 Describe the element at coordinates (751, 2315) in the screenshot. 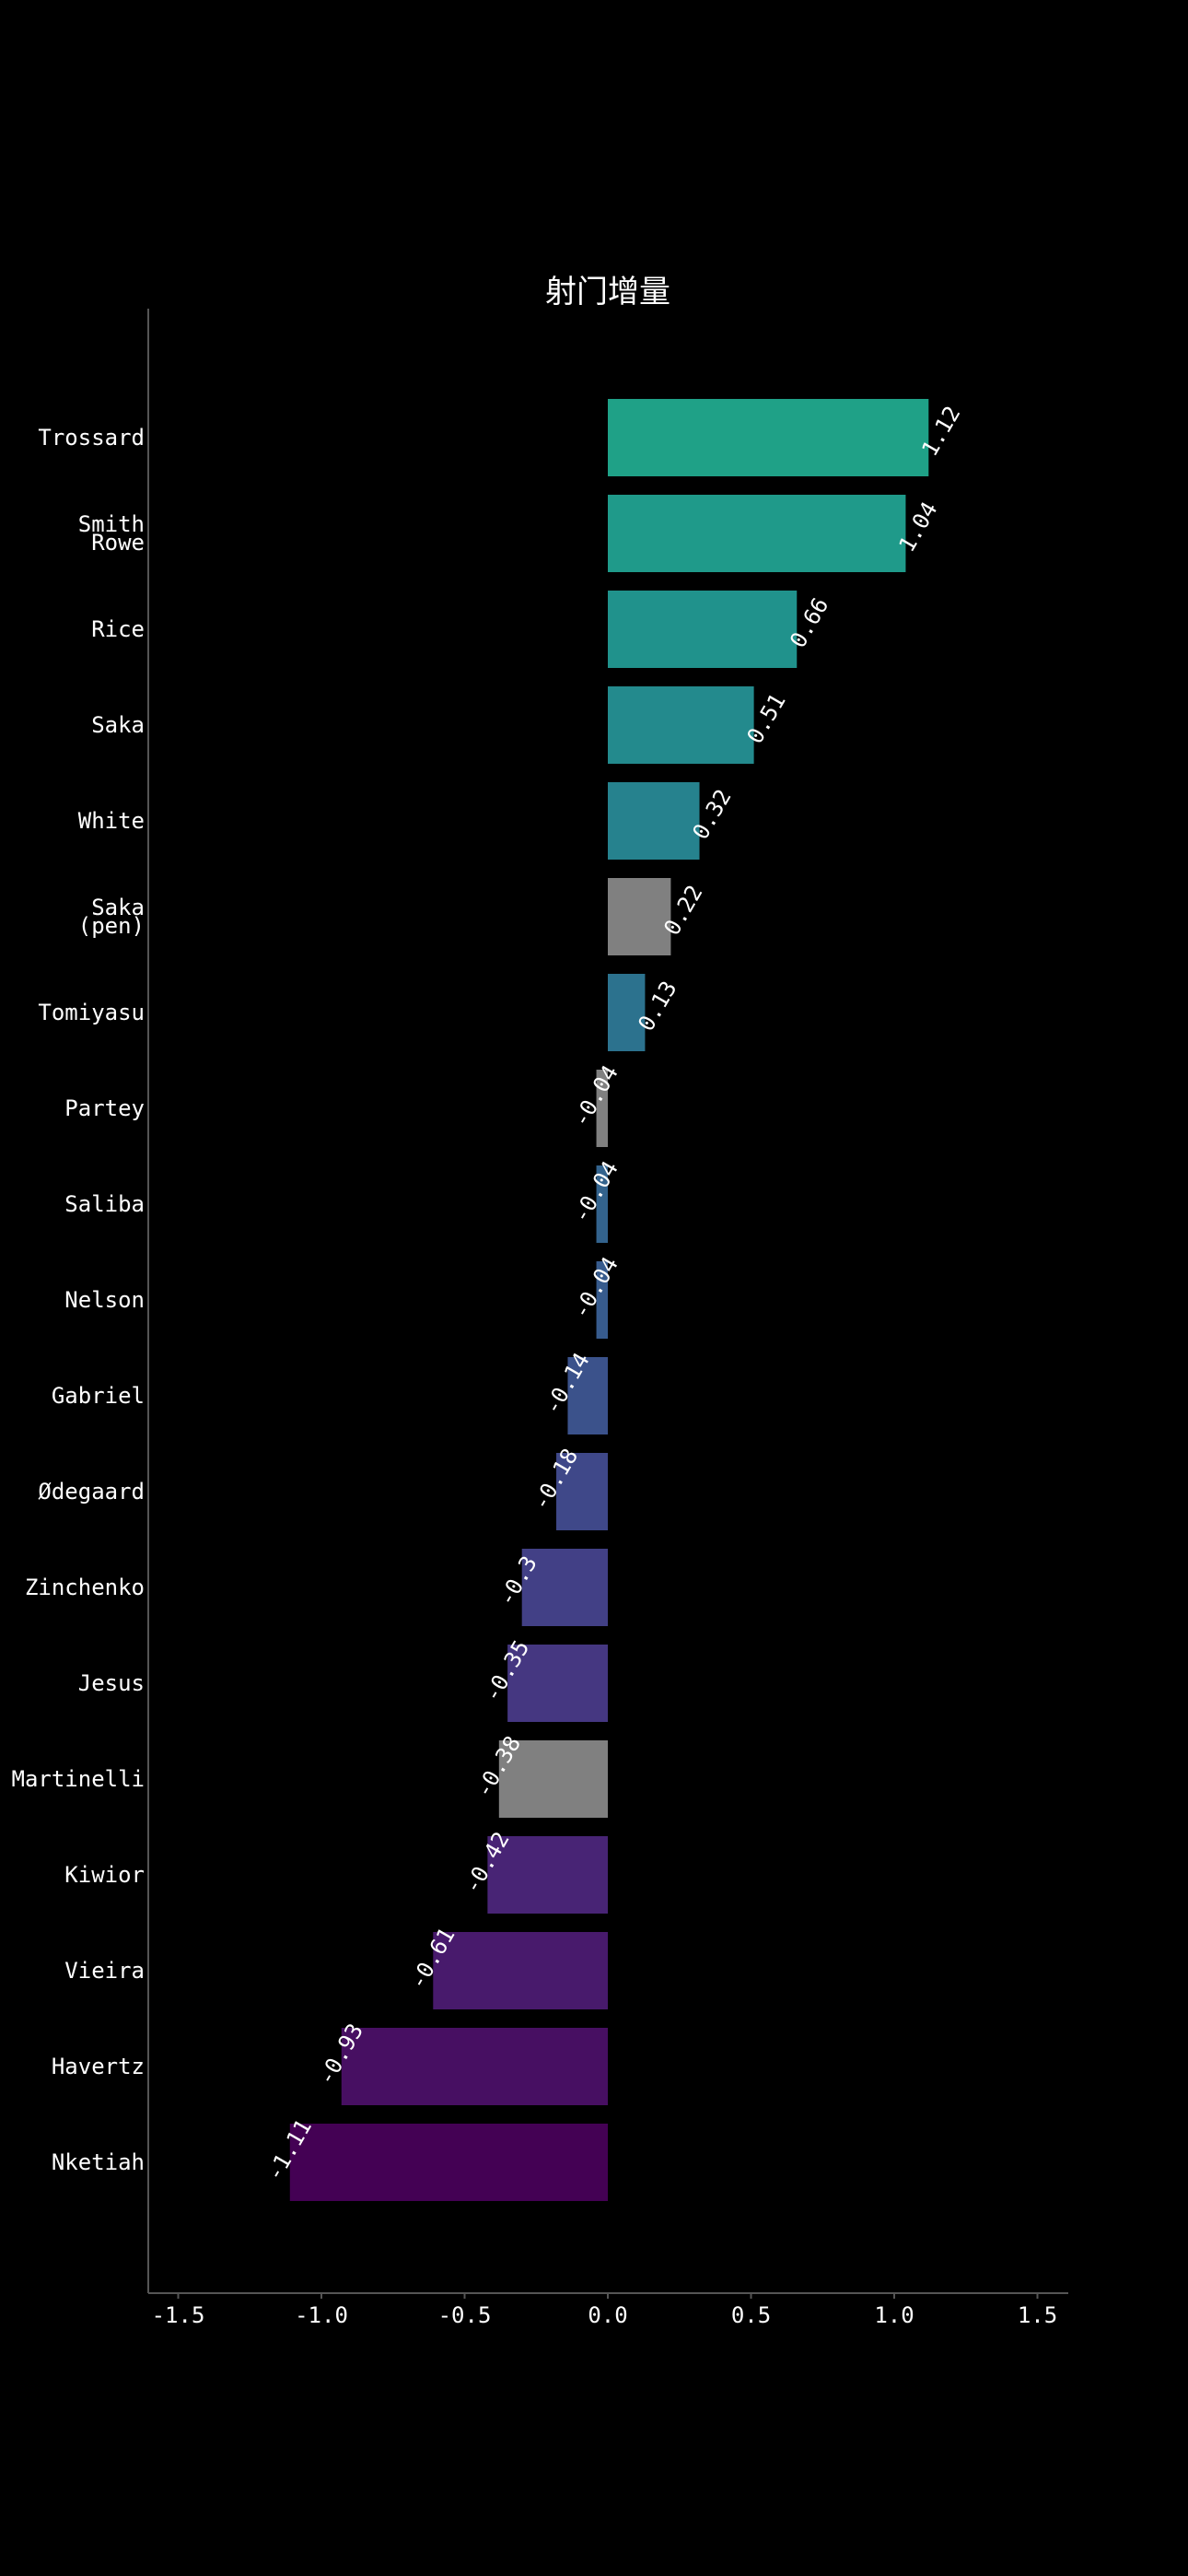

I see `x-tick-label: 0.5` at that location.